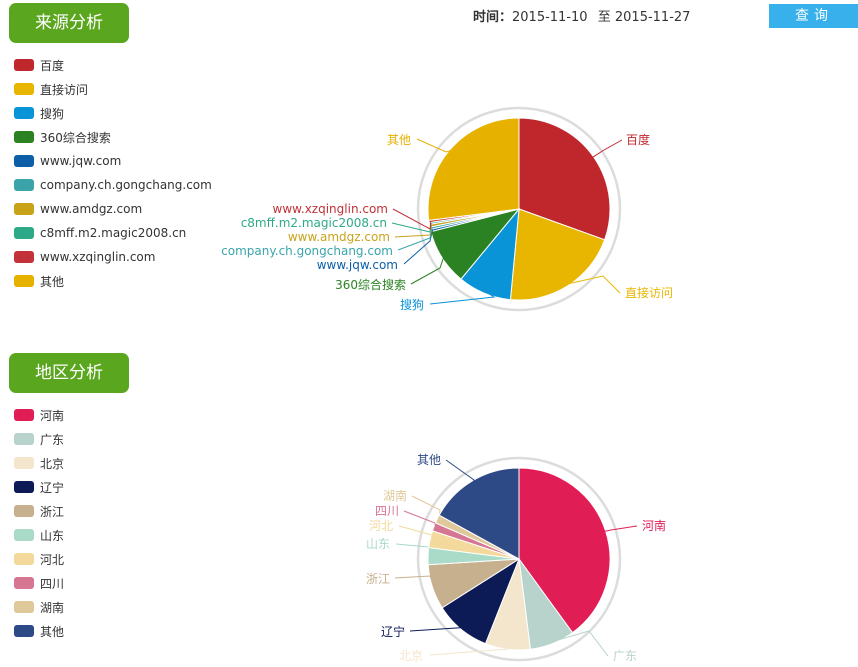 Image resolution: width=858 pixels, height=667 pixels. Describe the element at coordinates (52, 559) in the screenshot. I see `legend-label: 河北` at that location.